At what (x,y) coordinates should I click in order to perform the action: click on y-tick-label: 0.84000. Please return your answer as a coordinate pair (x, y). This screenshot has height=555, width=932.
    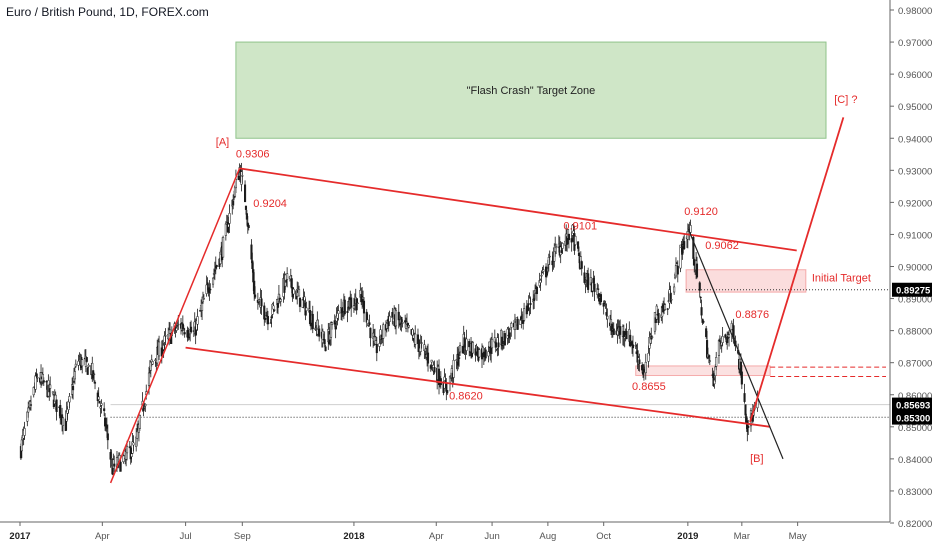
    Looking at the image, I should click on (915, 460).